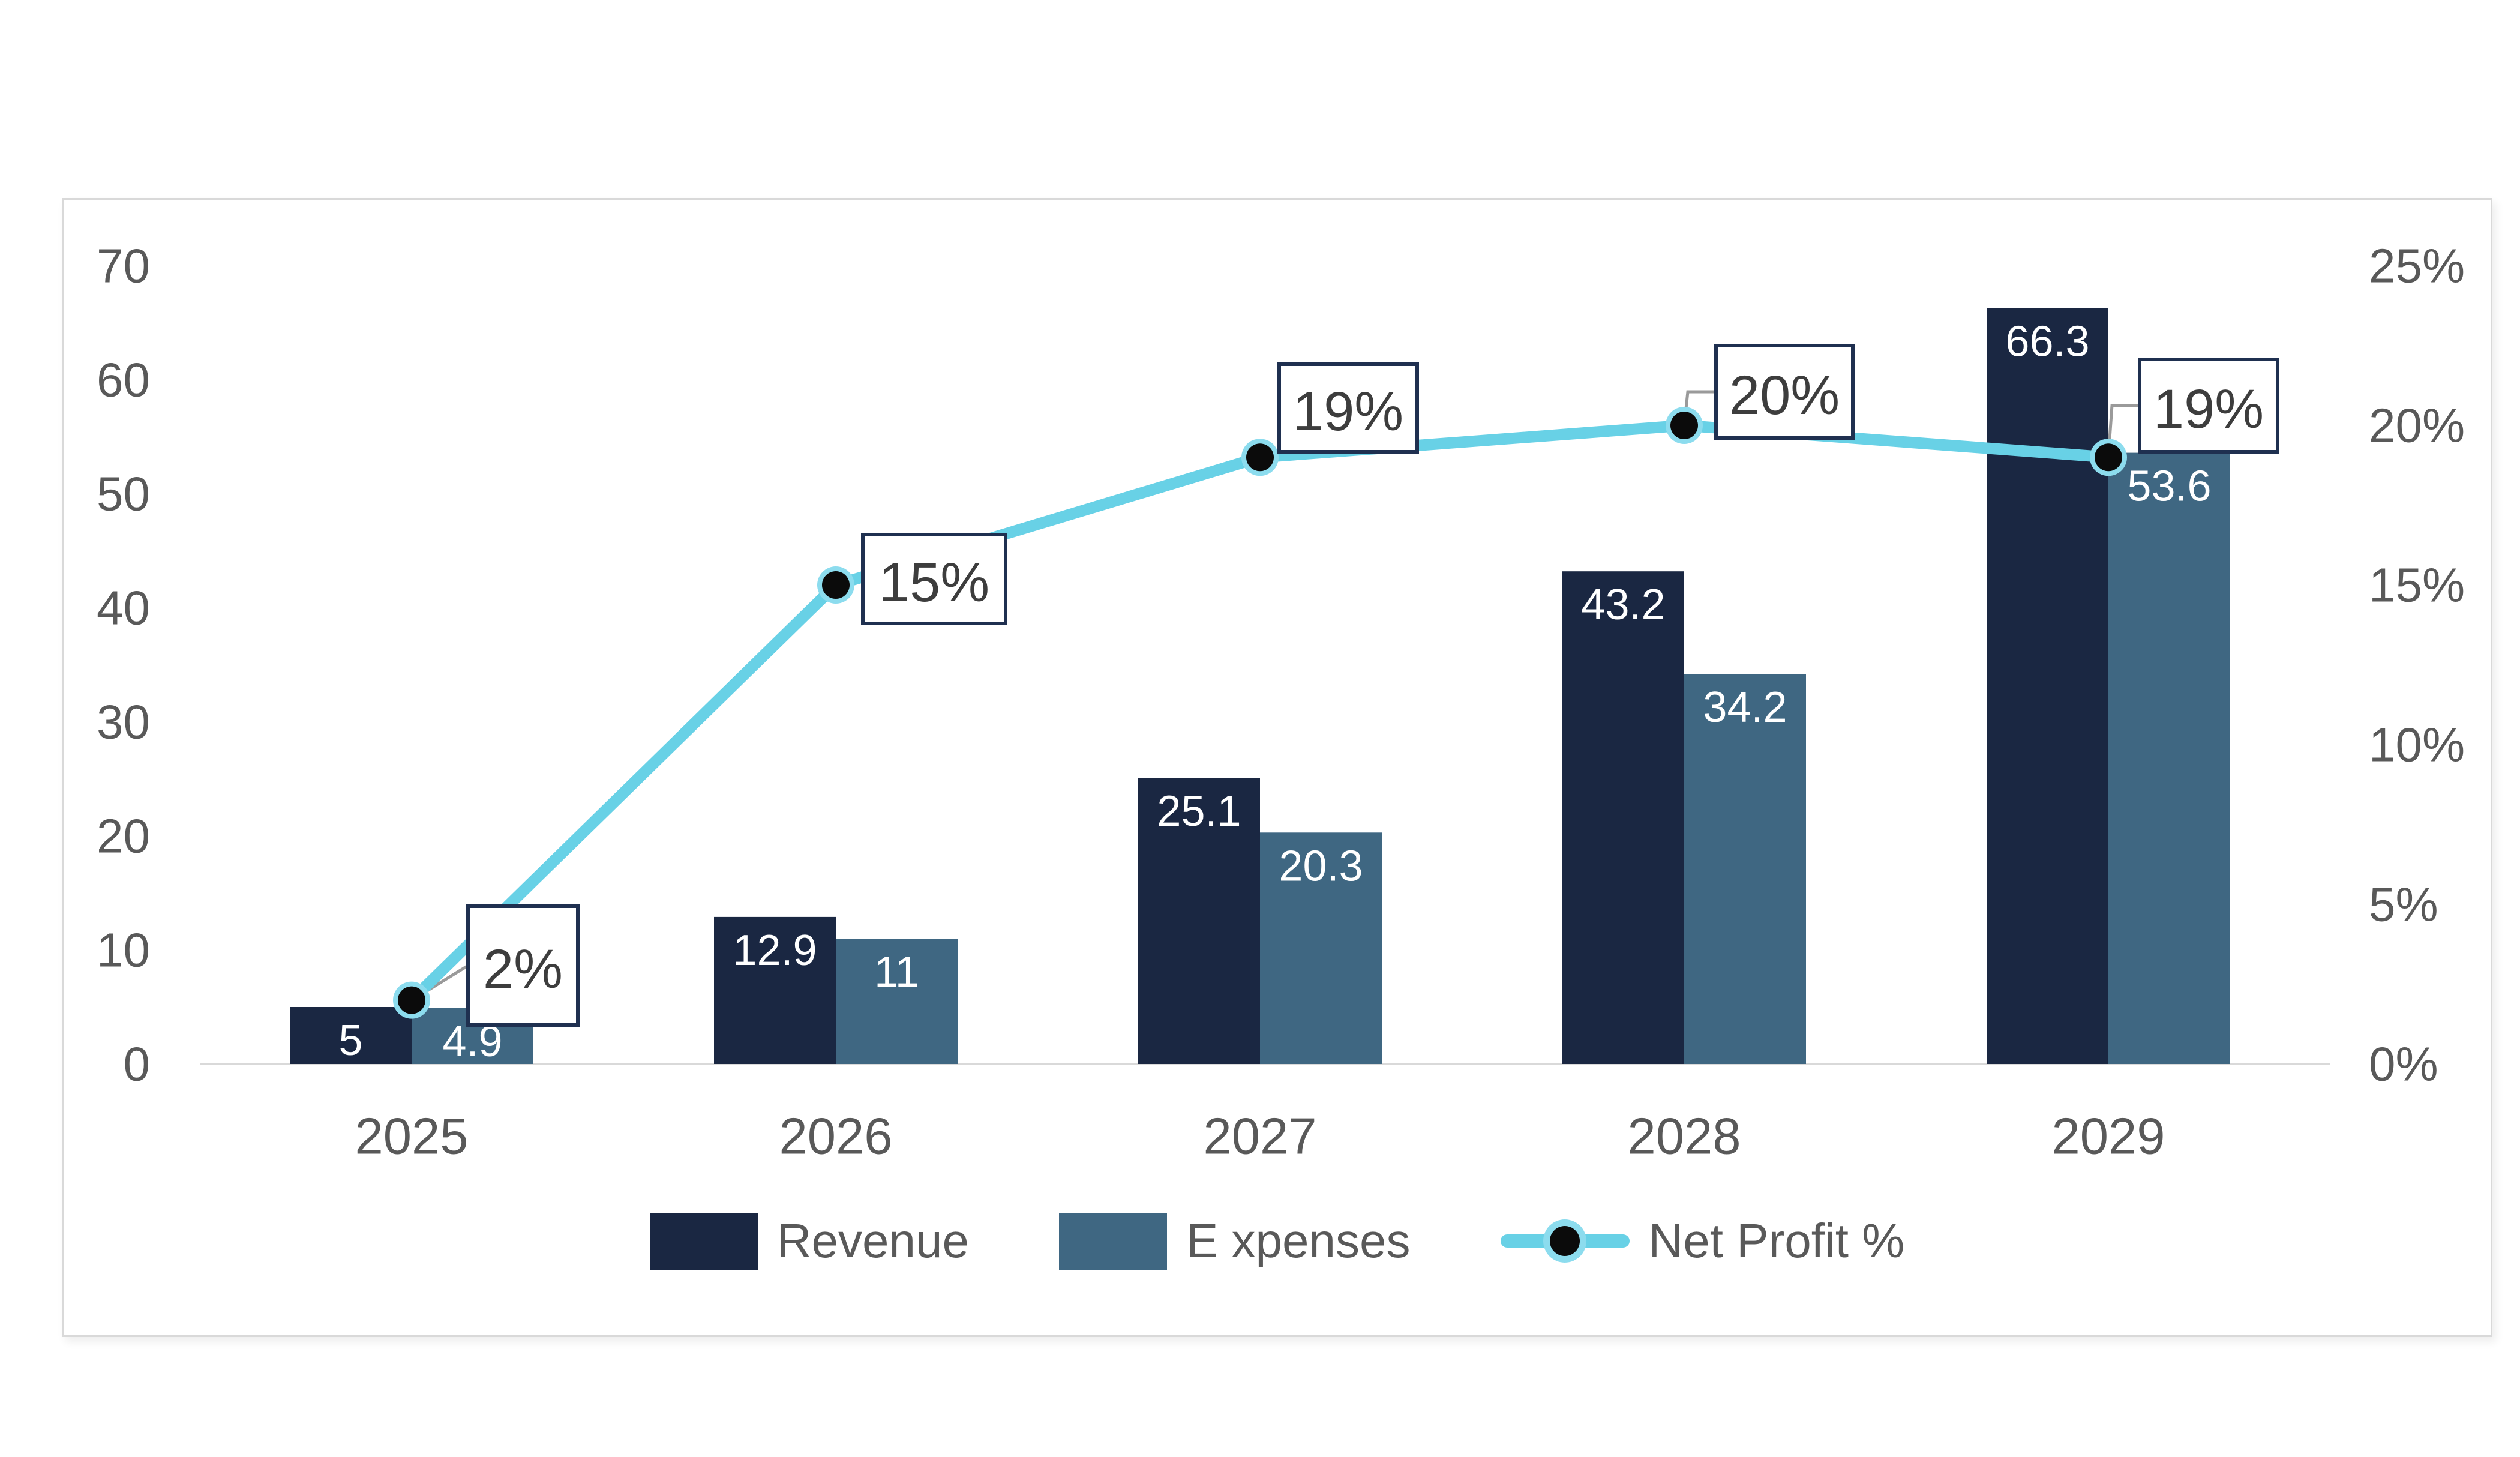  I want to click on left-axis-tick: 70, so click(123, 266).